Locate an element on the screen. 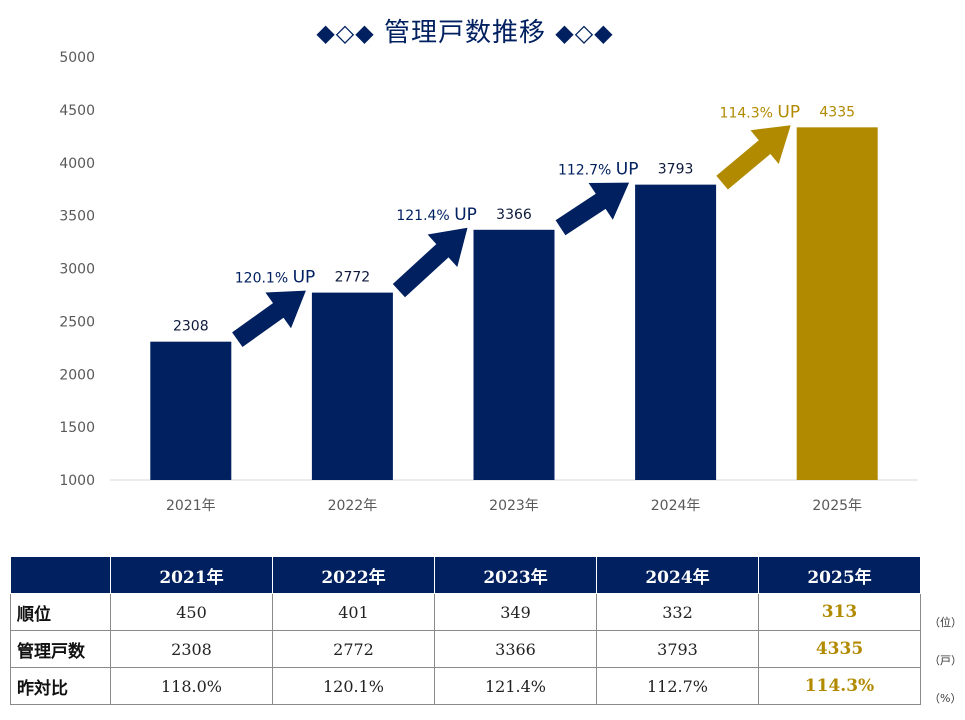 The width and height of the screenshot is (965, 720). x-tick-label: 2022年 is located at coordinates (353, 506).